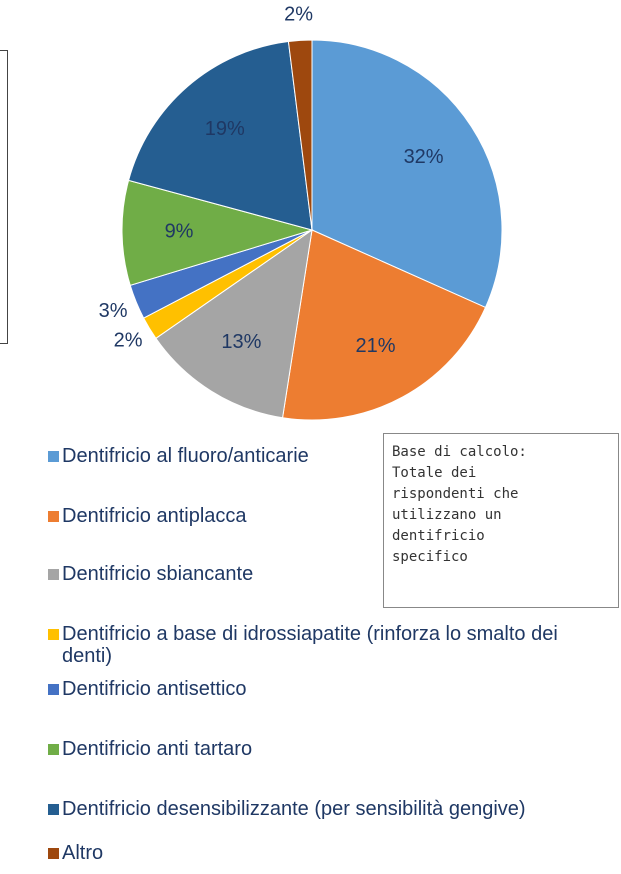 The width and height of the screenshot is (621, 874). What do you see at coordinates (157, 749) in the screenshot?
I see `legend-label: Dentifricio anti tartaro` at bounding box center [157, 749].